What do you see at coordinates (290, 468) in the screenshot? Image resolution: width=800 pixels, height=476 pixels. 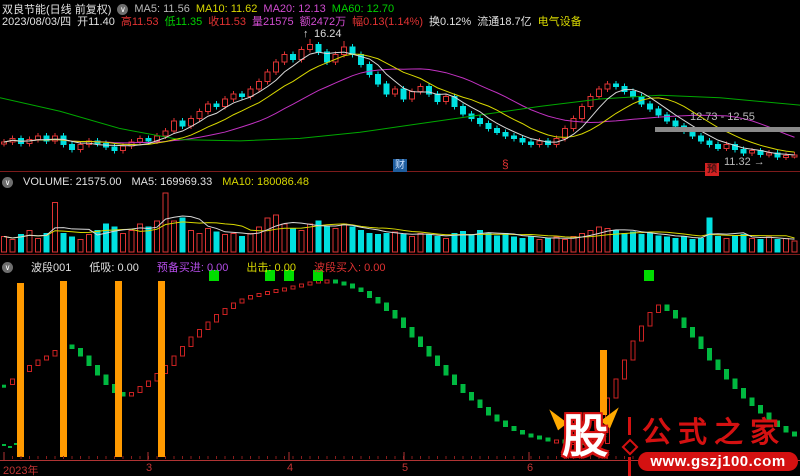 I see `axis-month-label: 4` at bounding box center [290, 468].